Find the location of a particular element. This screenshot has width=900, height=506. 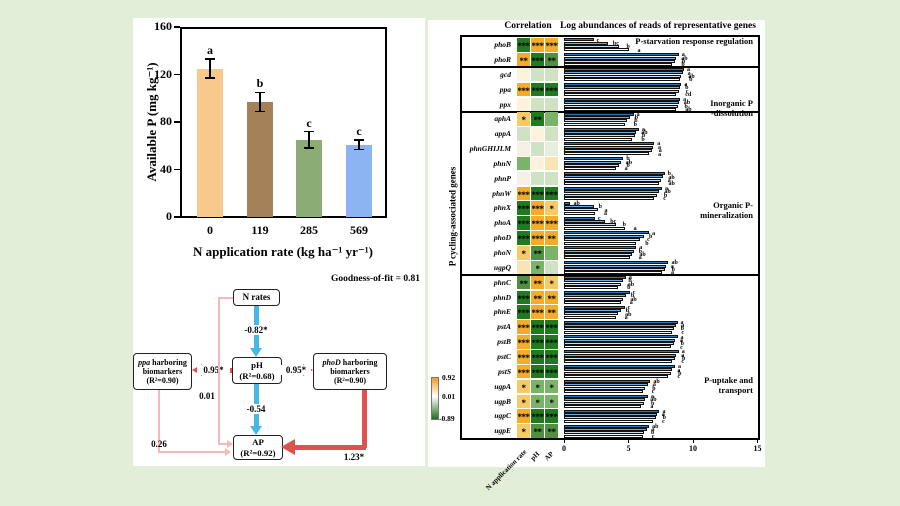

corr-cell-ugpA-2: * is located at coordinates (551, 386).